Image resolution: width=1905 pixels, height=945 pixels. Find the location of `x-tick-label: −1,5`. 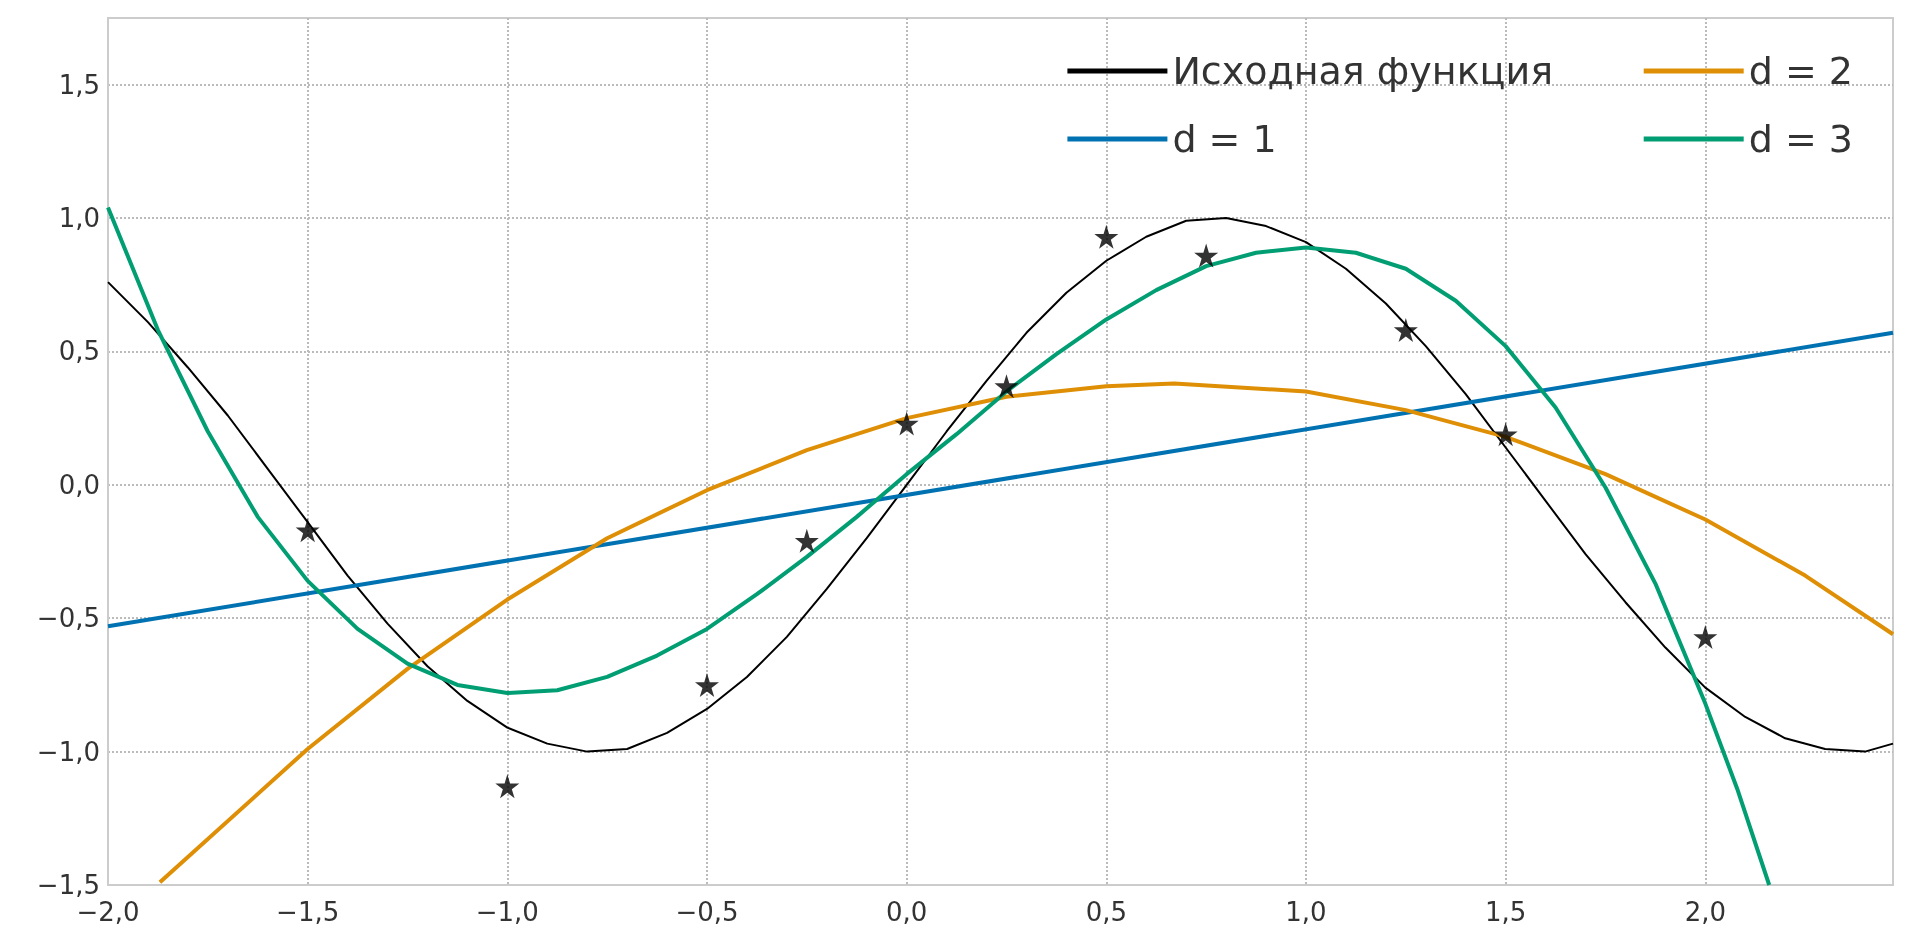

x-tick-label: −1,5 is located at coordinates (308, 912).